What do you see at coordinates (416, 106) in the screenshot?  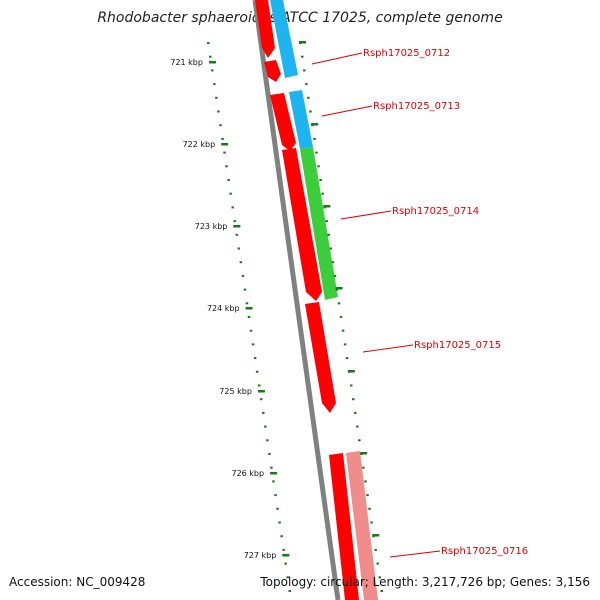 I see `gene-label: Rsph17025_0713` at bounding box center [416, 106].